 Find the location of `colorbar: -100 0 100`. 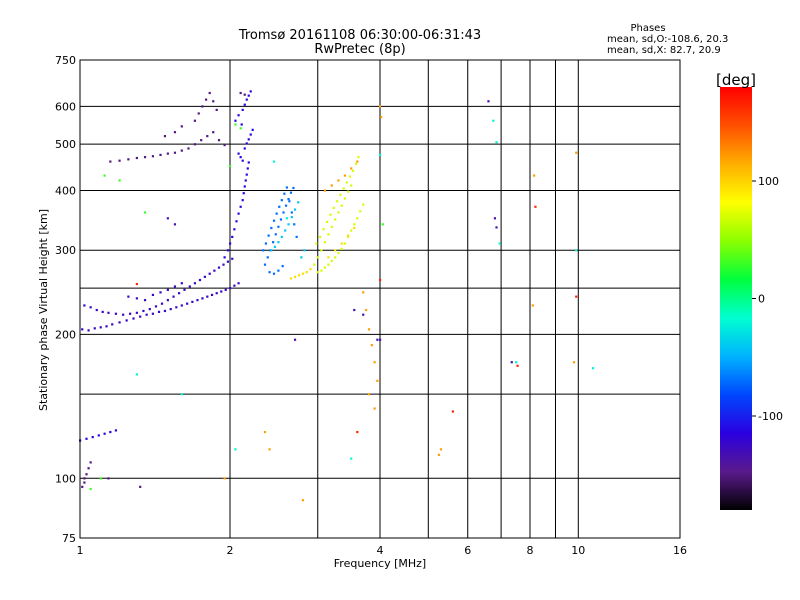

colorbar: -100 0 100 is located at coordinates (751, 298).